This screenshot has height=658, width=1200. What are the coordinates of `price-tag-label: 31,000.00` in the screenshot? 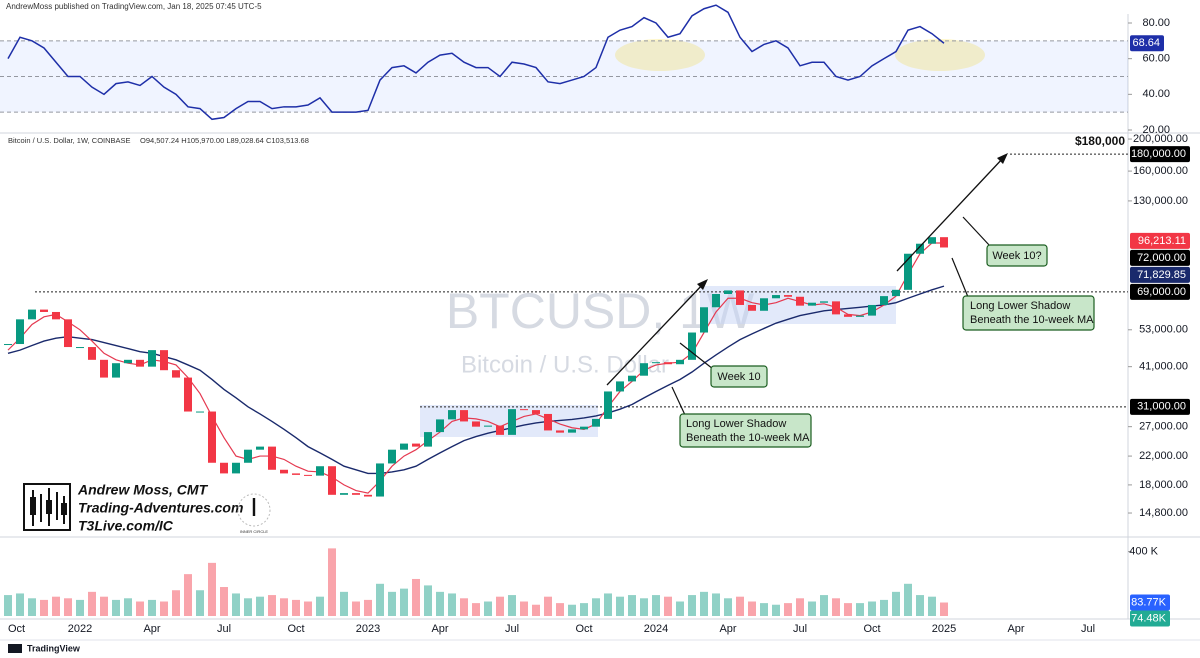 It's located at (1161, 407).